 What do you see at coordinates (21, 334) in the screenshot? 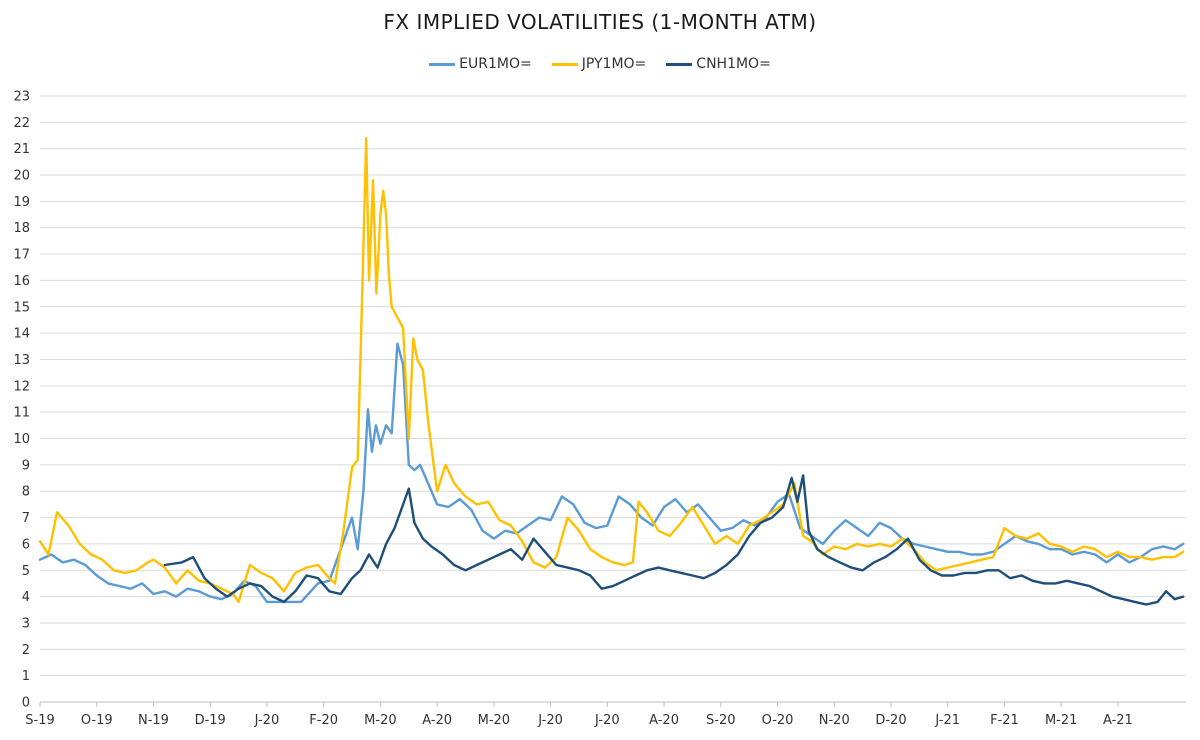
I see `y-tick-label: 14` at bounding box center [21, 334].